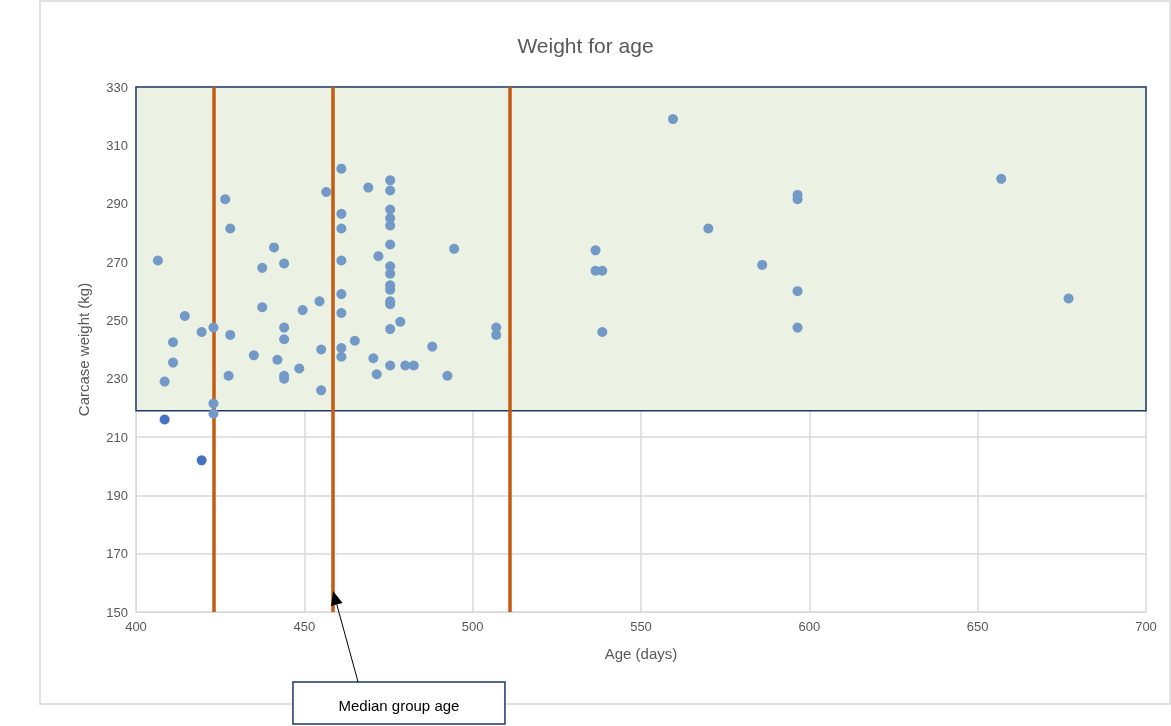  What do you see at coordinates (585, 45) in the screenshot?
I see `chart-title: Weight for age` at bounding box center [585, 45].